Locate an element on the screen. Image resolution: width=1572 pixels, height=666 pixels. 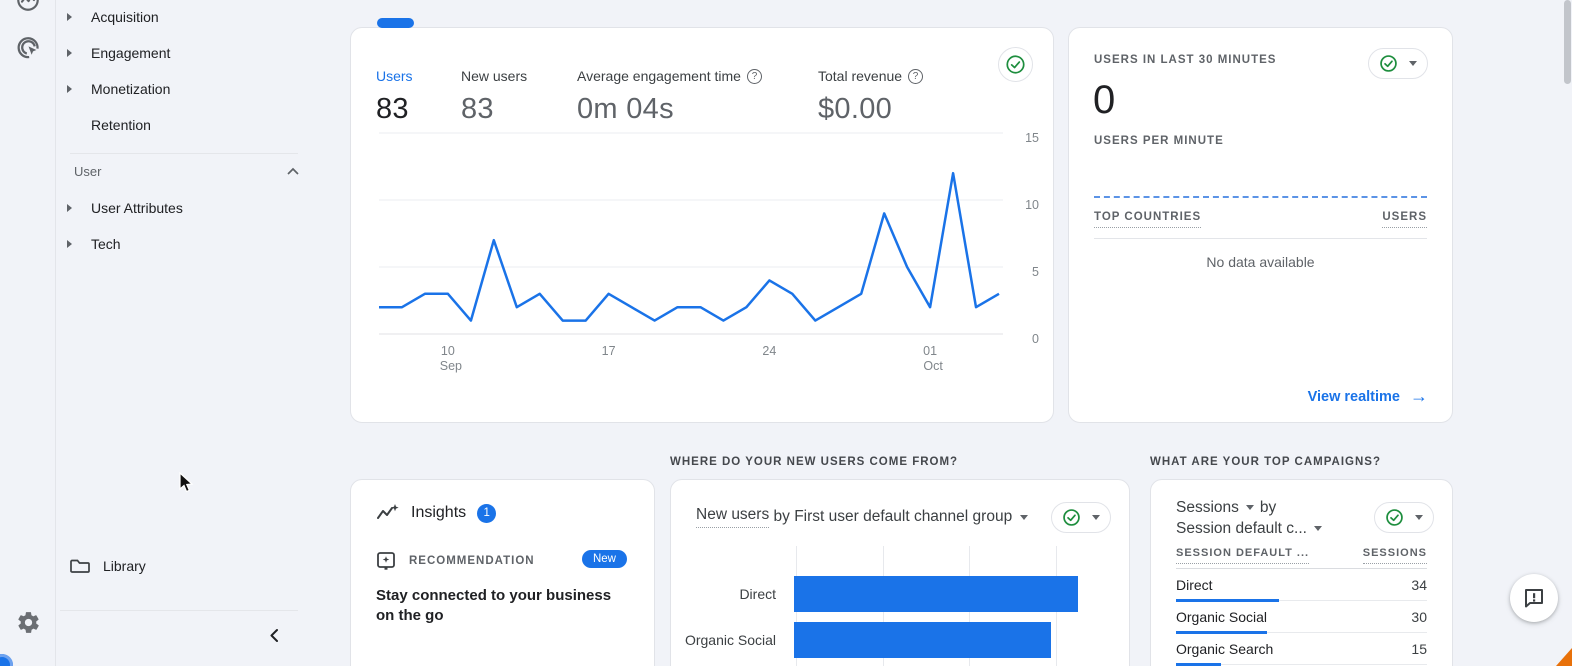
sidebar-item-engagement: Engagement is located at coordinates (193, 53).